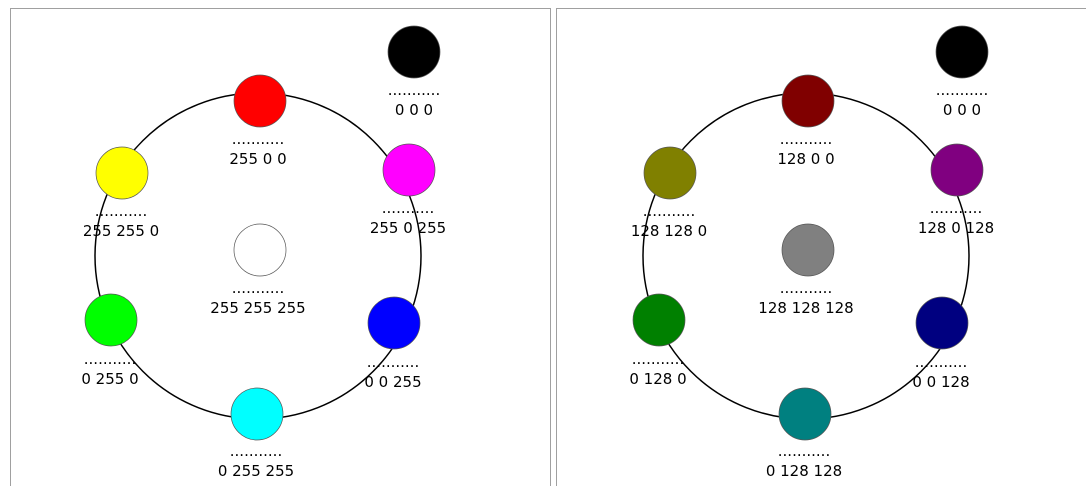  Describe the element at coordinates (408, 228) in the screenshot. I see `rgb-label: 255 0 255` at that location.